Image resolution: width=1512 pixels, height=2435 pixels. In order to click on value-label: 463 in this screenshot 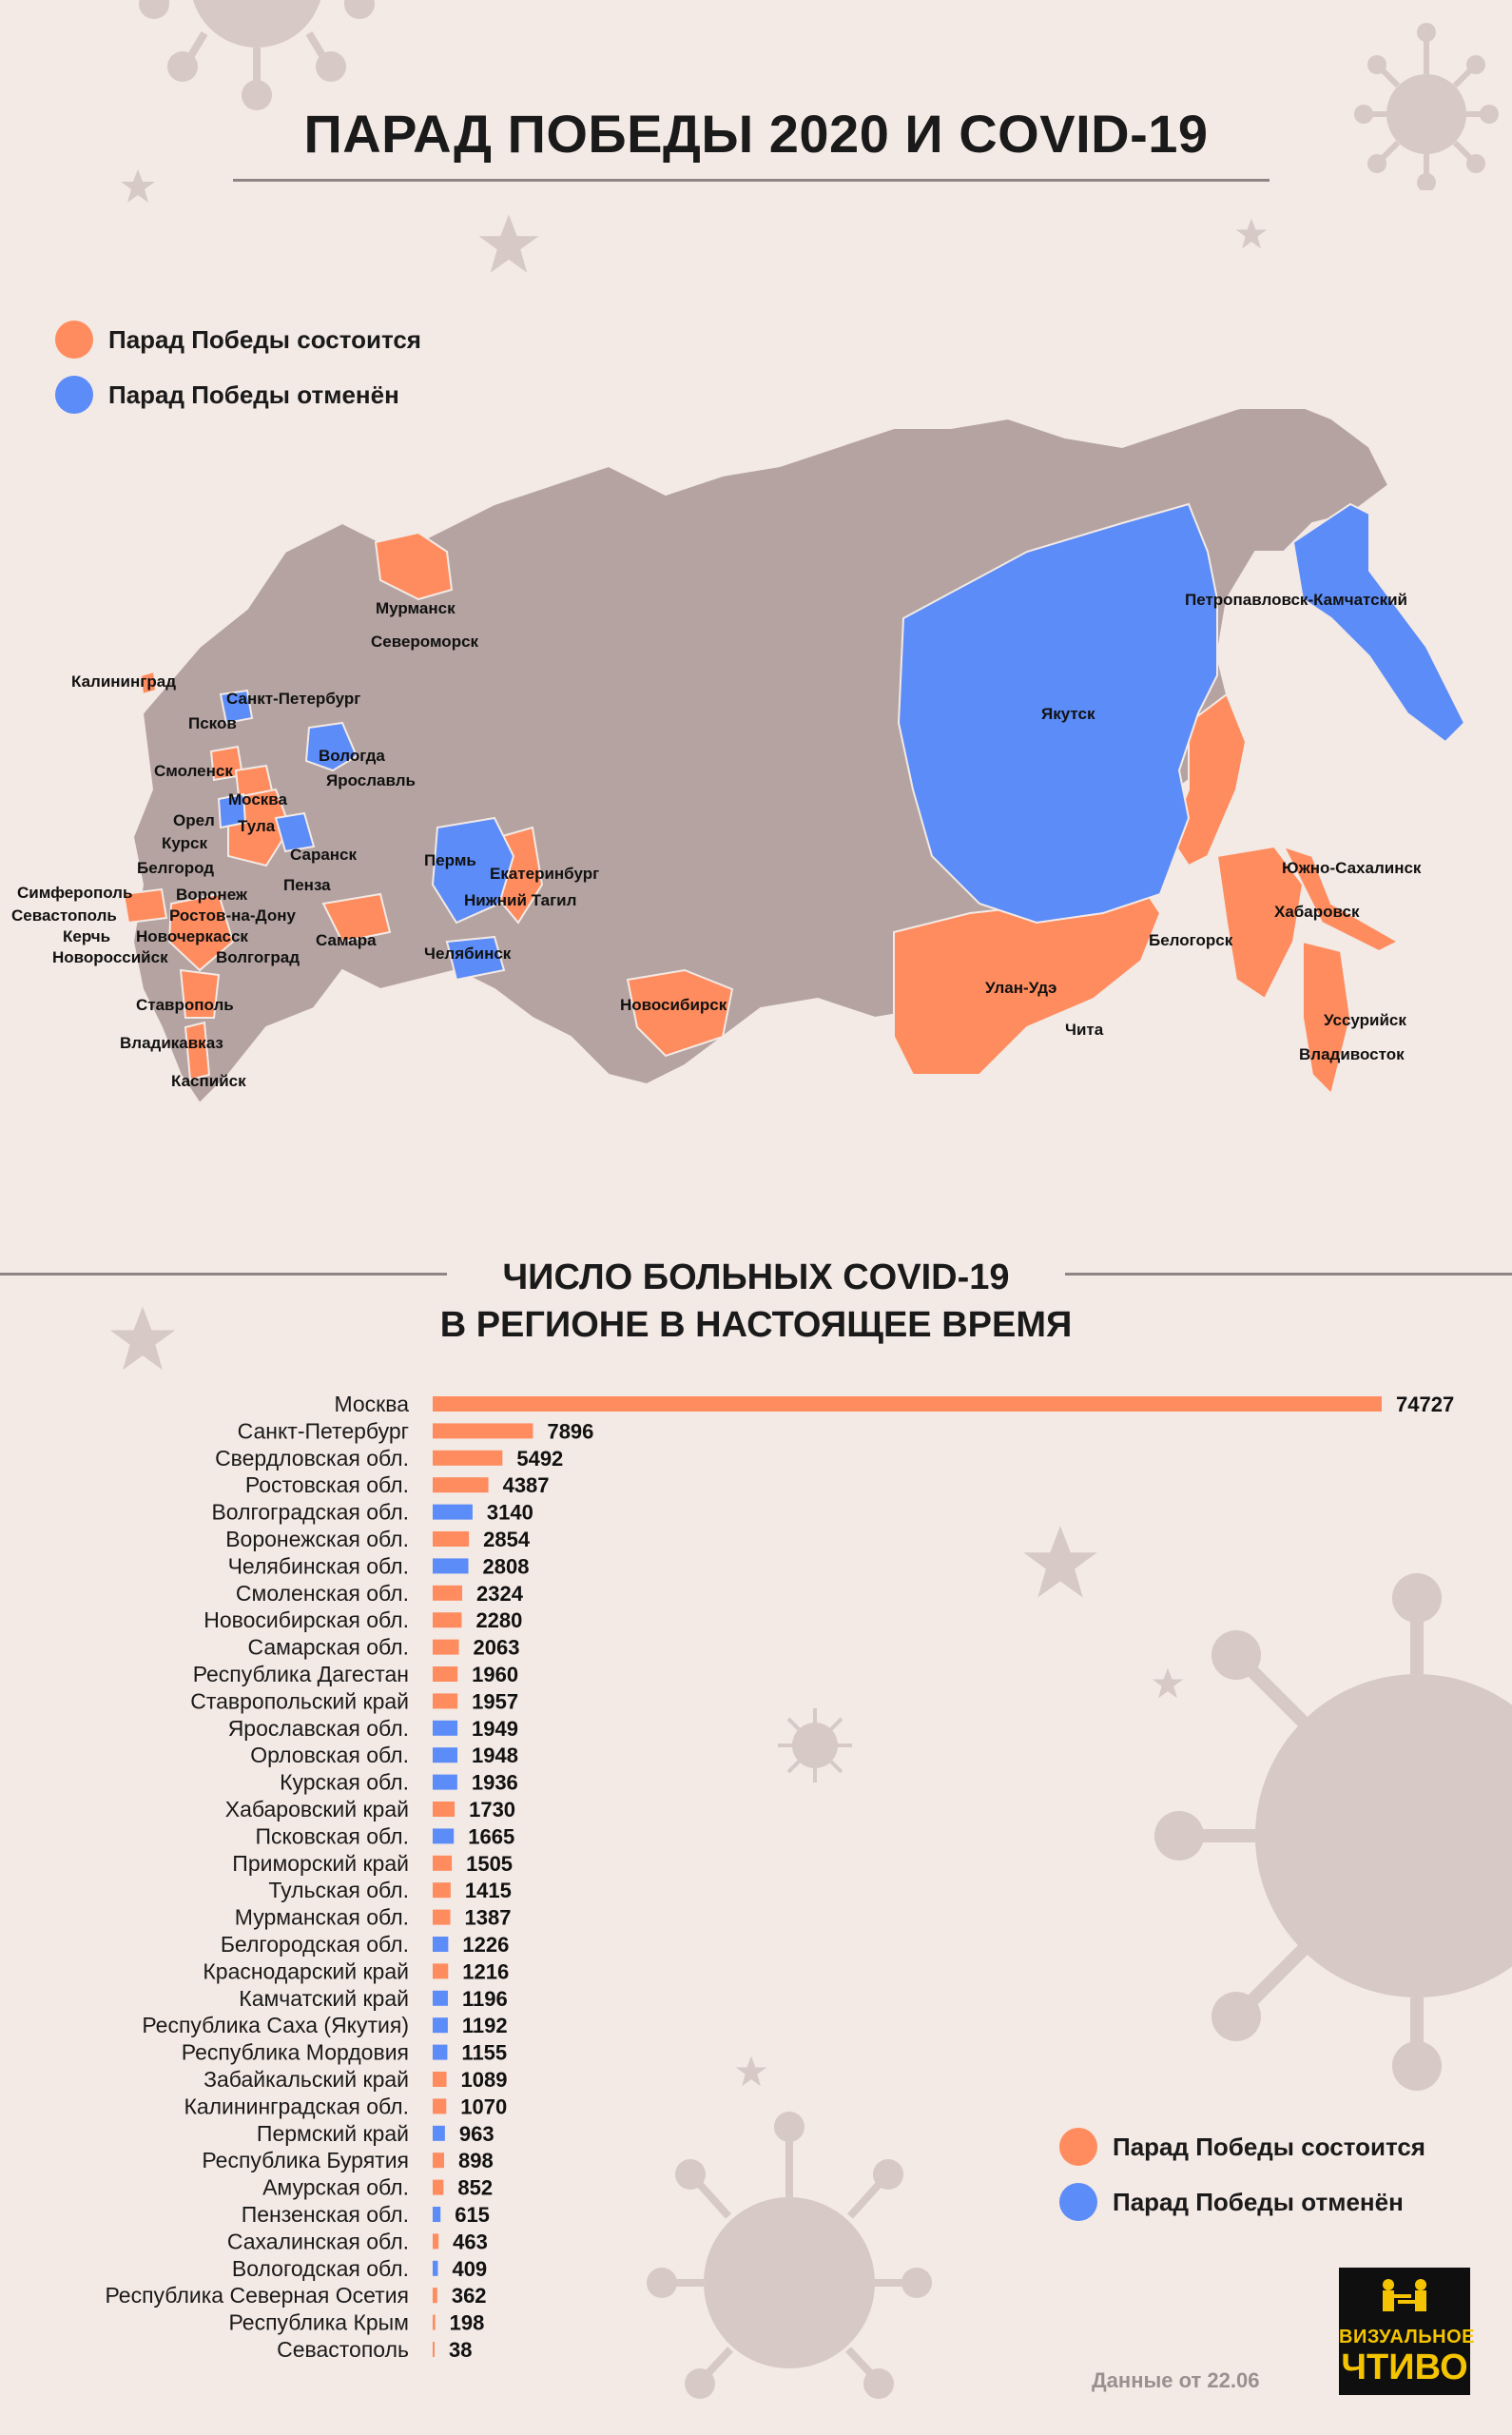, I will do `click(470, 2241)`.